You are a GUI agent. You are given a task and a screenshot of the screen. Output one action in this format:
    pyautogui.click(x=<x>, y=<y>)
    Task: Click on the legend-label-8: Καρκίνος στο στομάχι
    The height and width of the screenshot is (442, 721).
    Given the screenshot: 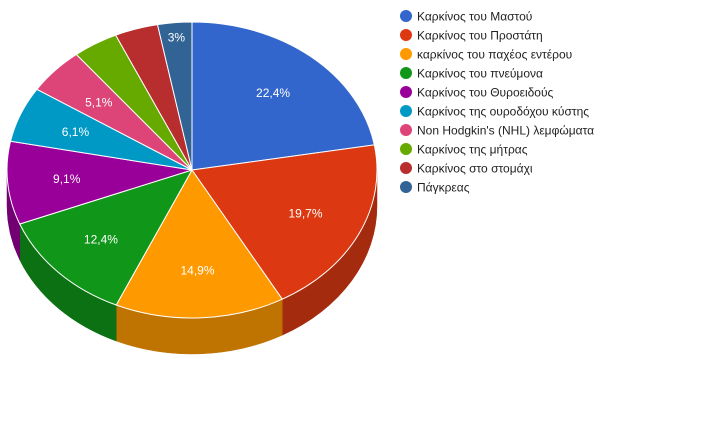 What is the action you would take?
    pyautogui.click(x=475, y=169)
    